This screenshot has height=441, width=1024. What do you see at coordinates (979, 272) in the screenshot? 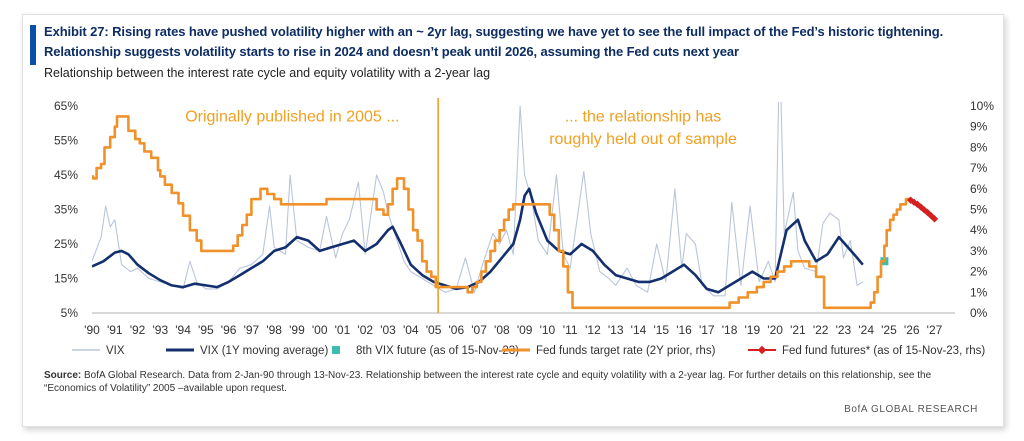
I see `y-right-tick-label: 2%` at bounding box center [979, 272].